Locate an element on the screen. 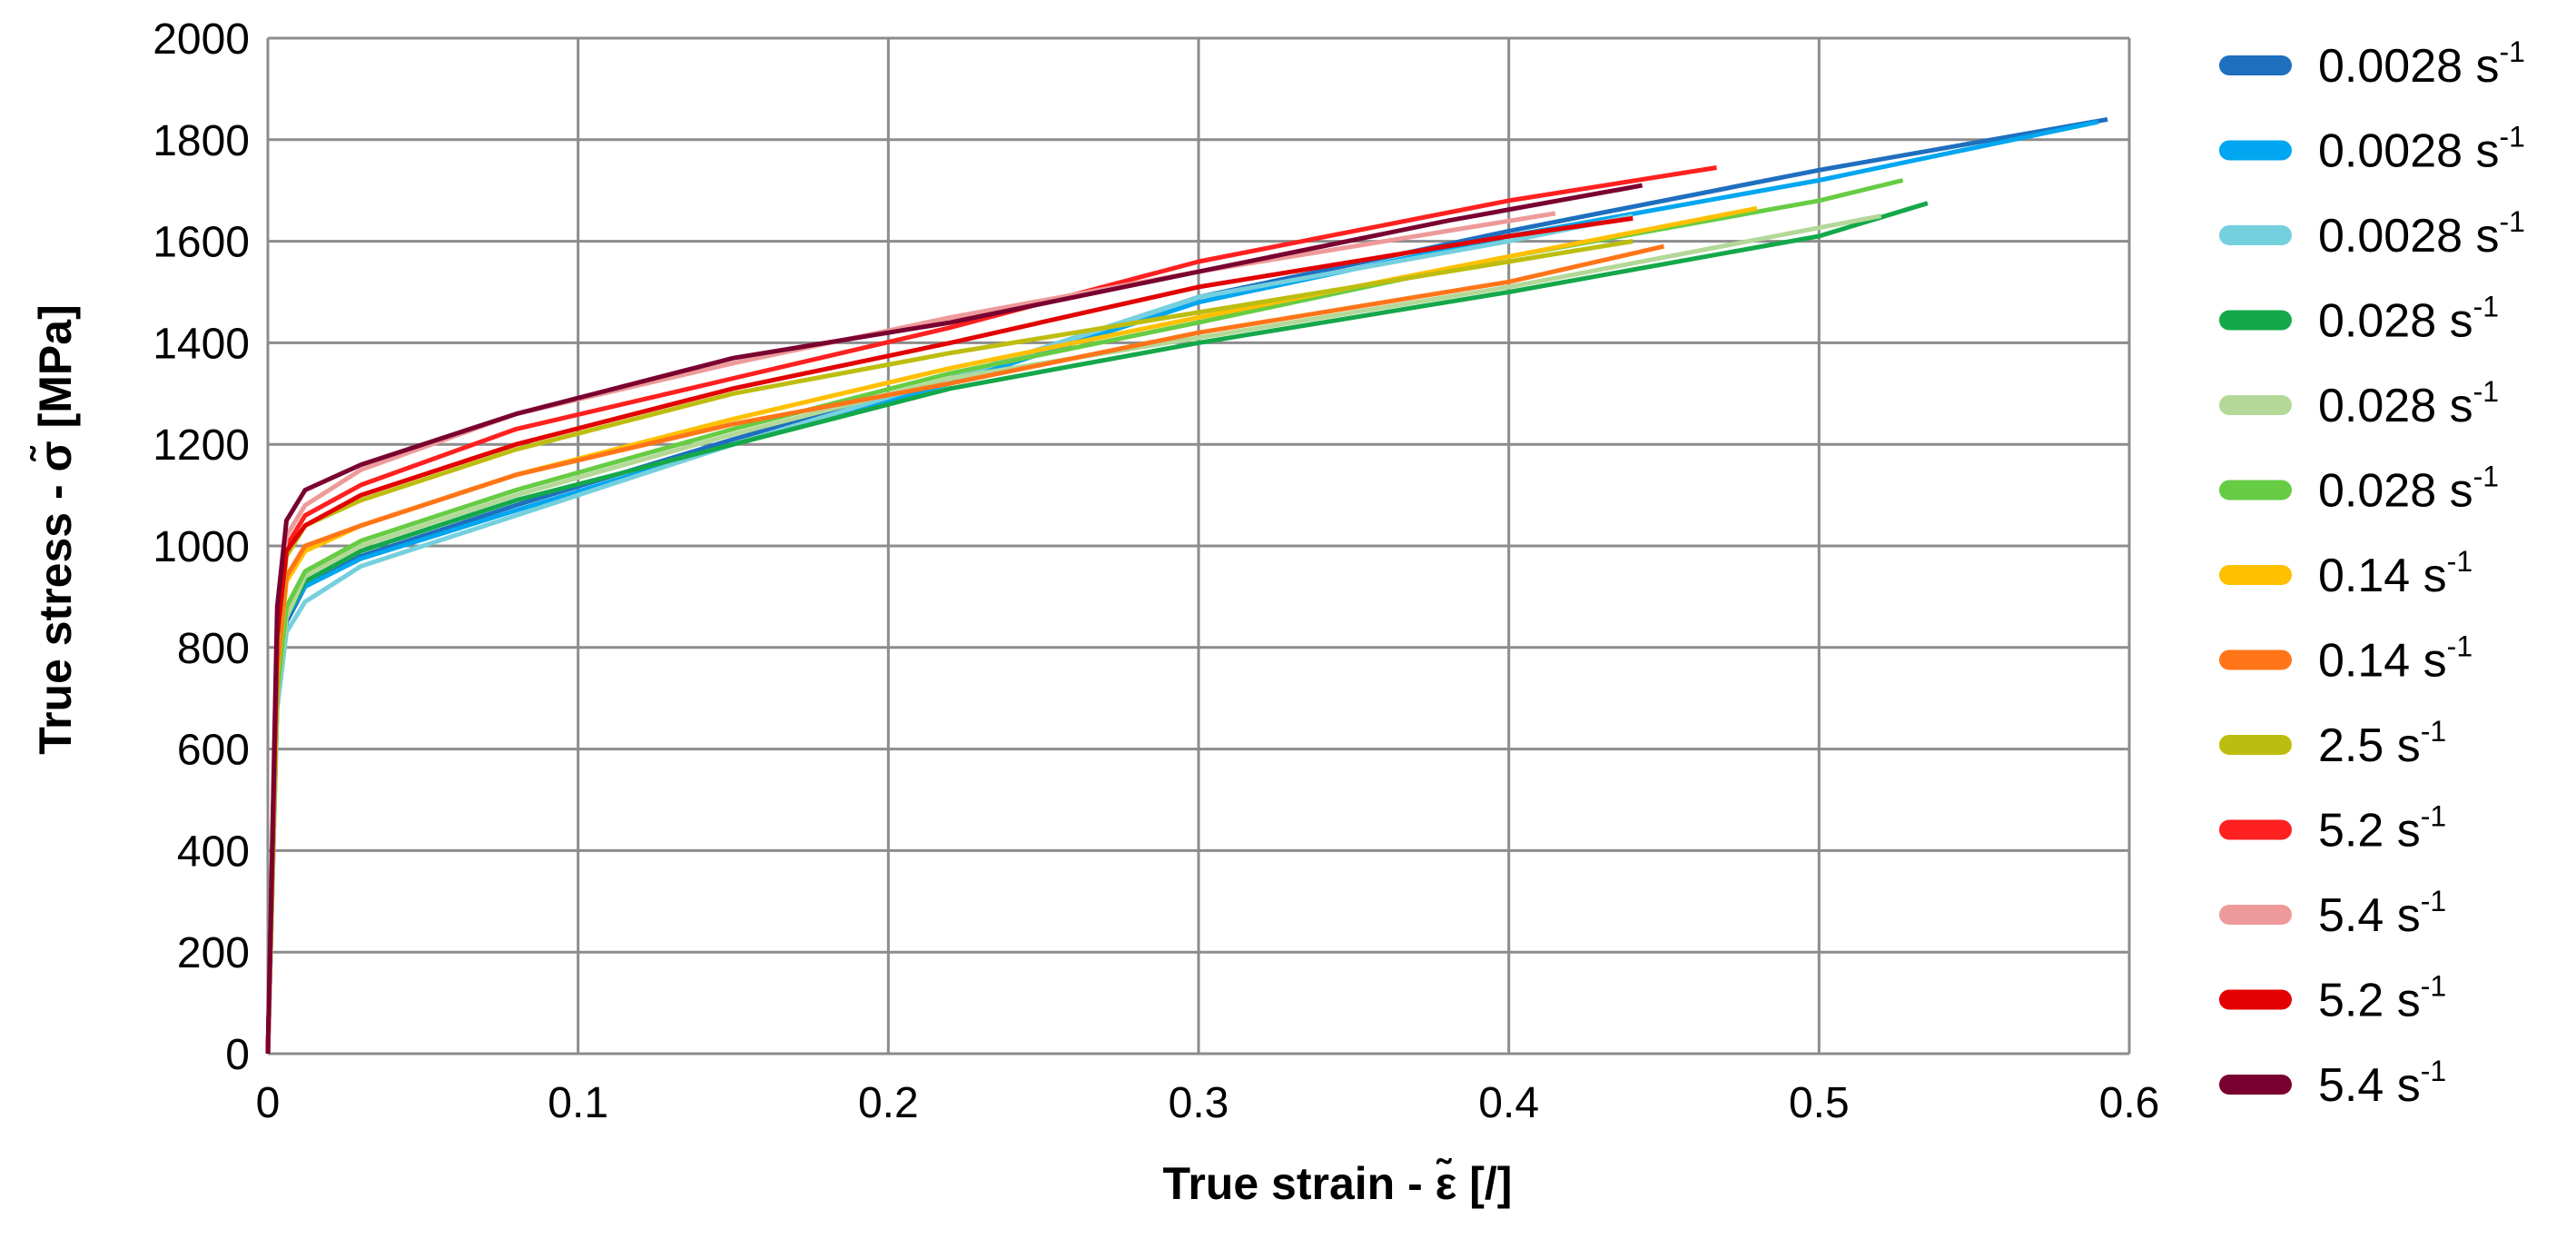 This screenshot has height=1239, width=2576. x-tick-label: 0.4 is located at coordinates (1508, 1103).